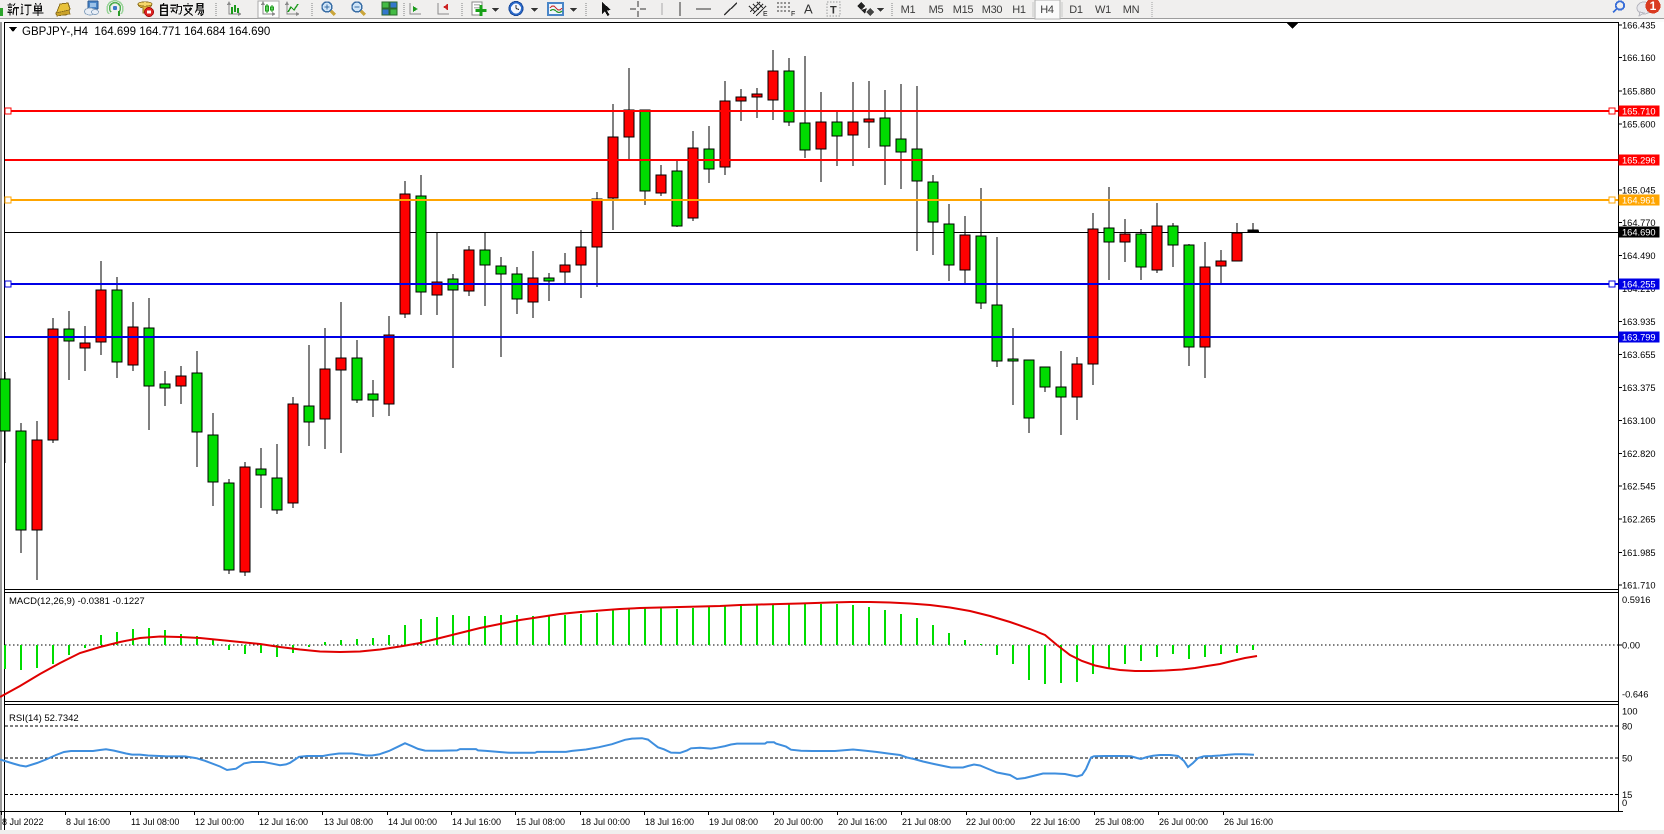  What do you see at coordinates (1639, 388) in the screenshot?
I see `svg-text: 163.375` at bounding box center [1639, 388].